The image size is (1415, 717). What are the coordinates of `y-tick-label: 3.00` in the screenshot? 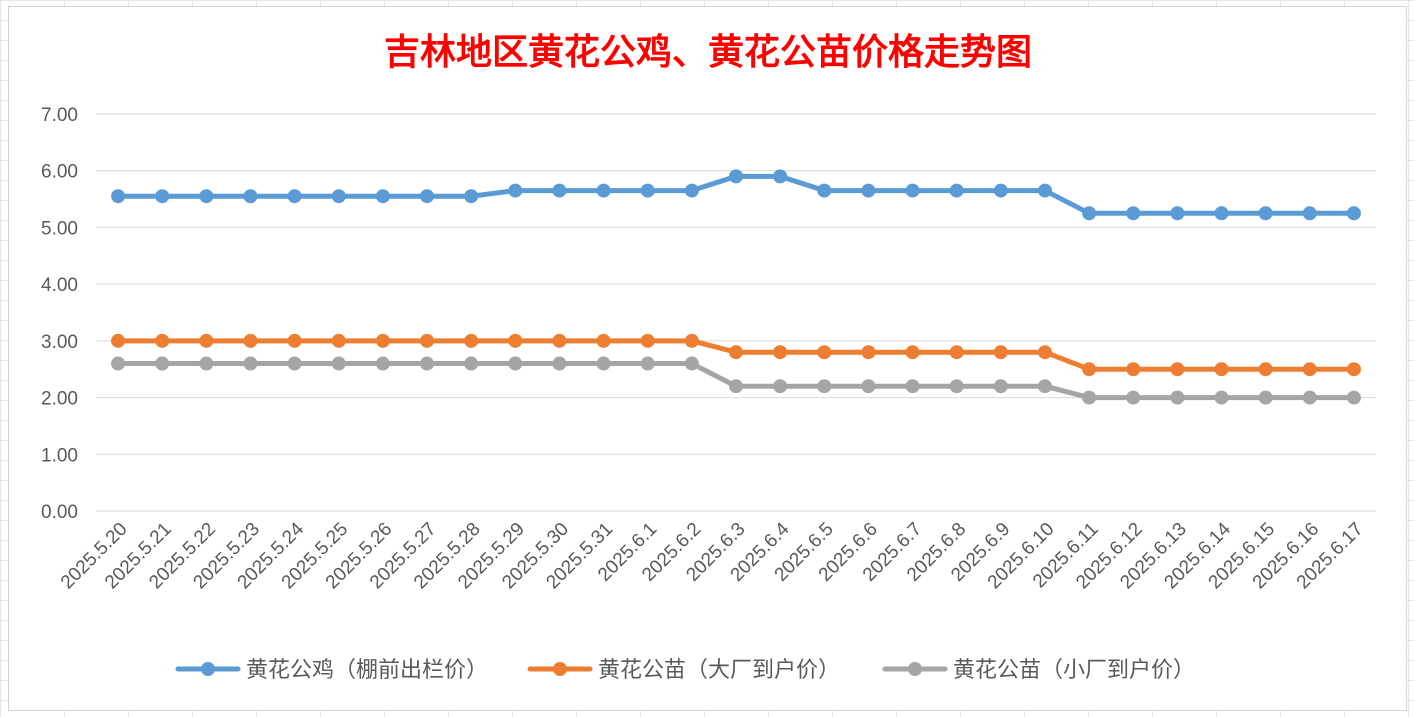 It's located at (59, 342).